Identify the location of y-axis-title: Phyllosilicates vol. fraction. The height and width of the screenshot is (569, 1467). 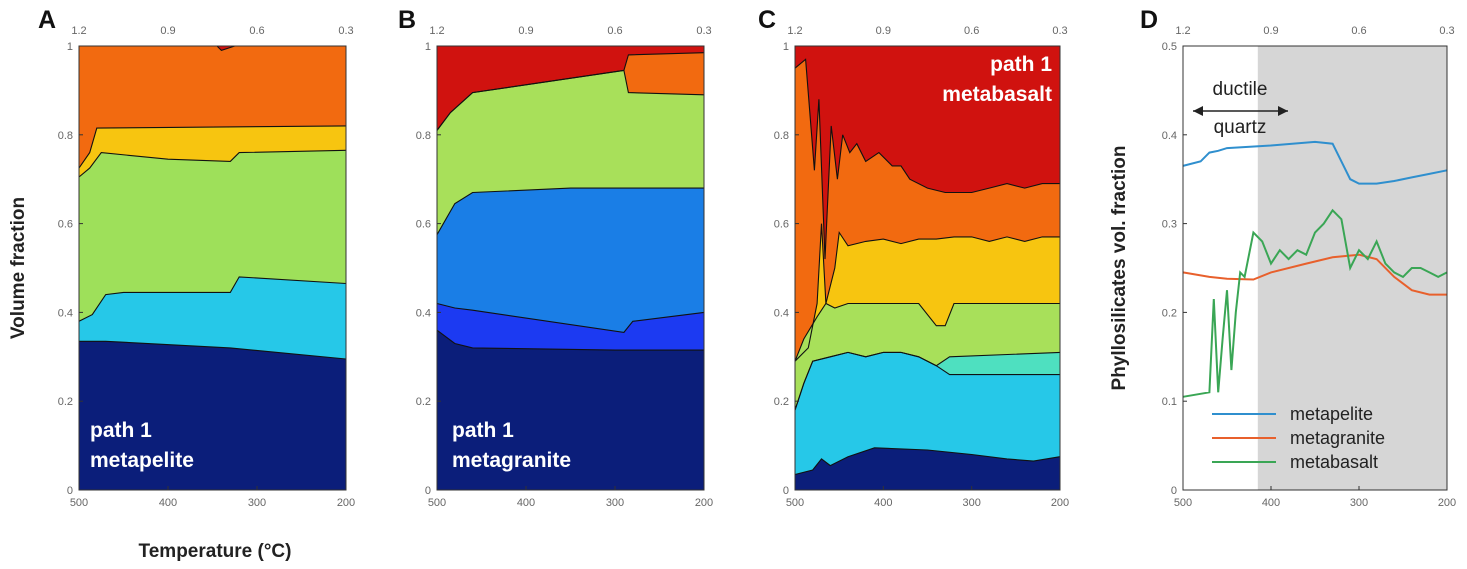
(1119, 268).